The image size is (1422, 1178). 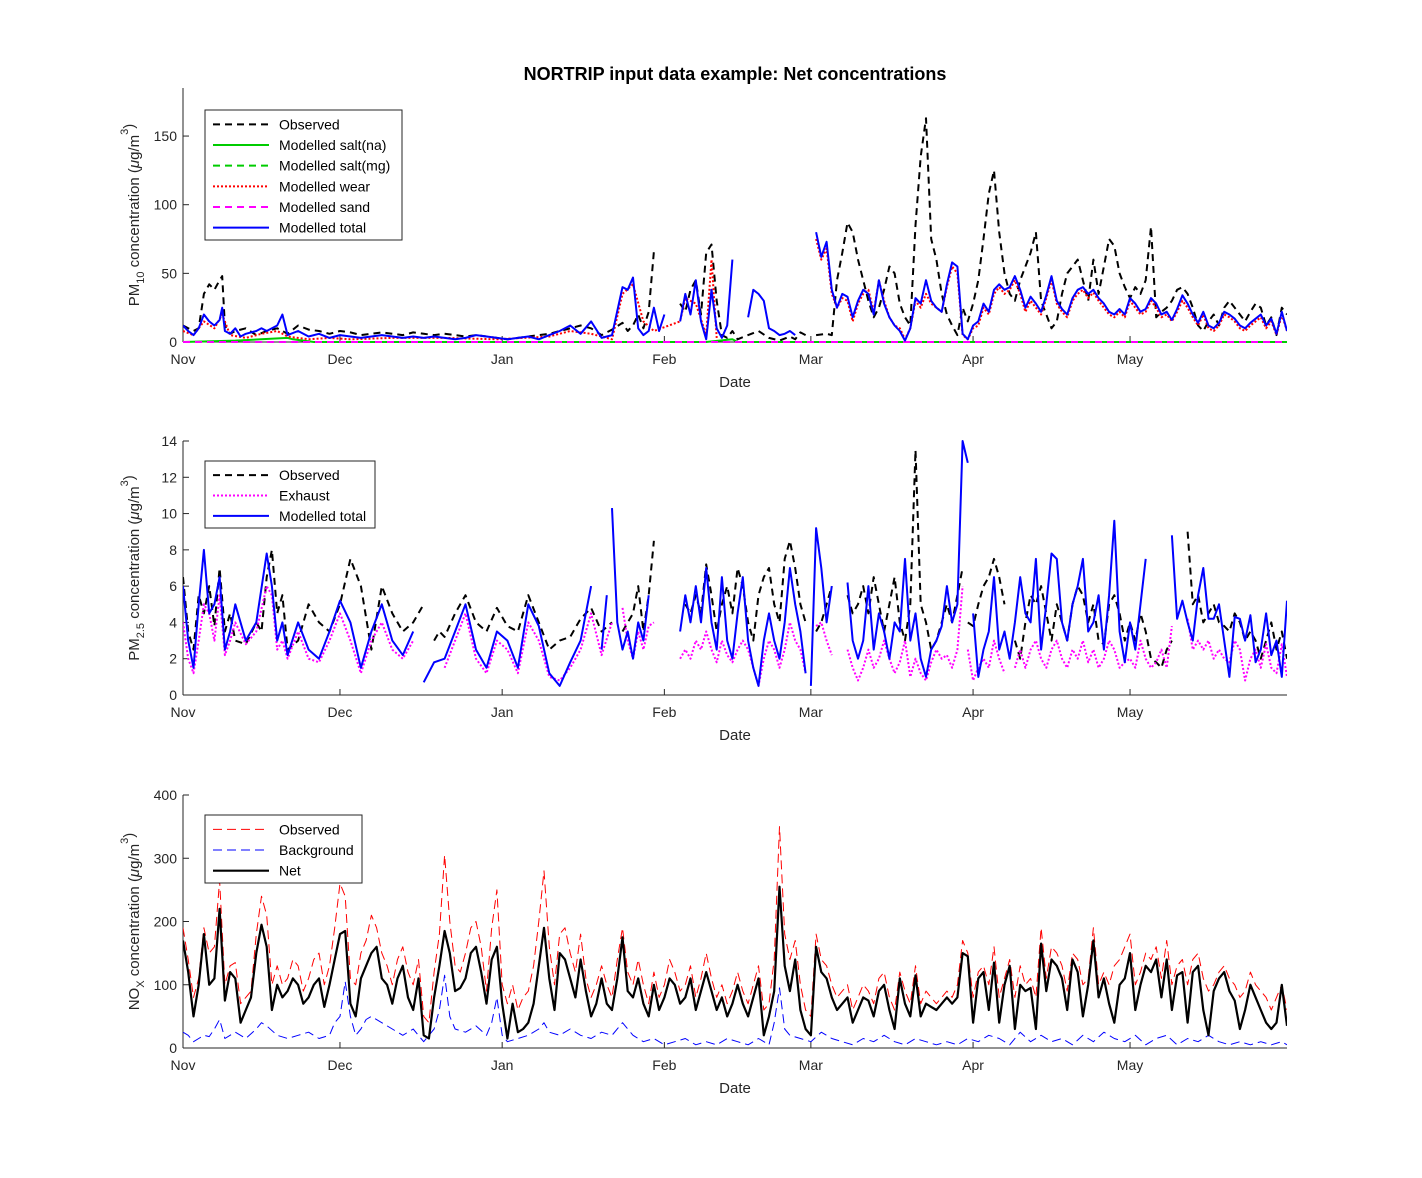 I want to click on nox-x-tick-label: Jan, so click(x=502, y=1065).